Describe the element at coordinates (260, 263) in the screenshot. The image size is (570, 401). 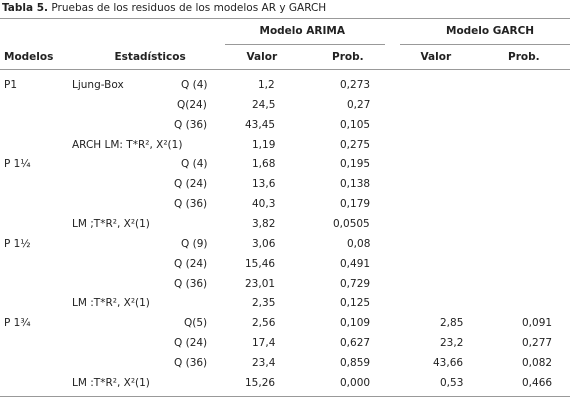
I see `arima-cell: 15,46` at that location.